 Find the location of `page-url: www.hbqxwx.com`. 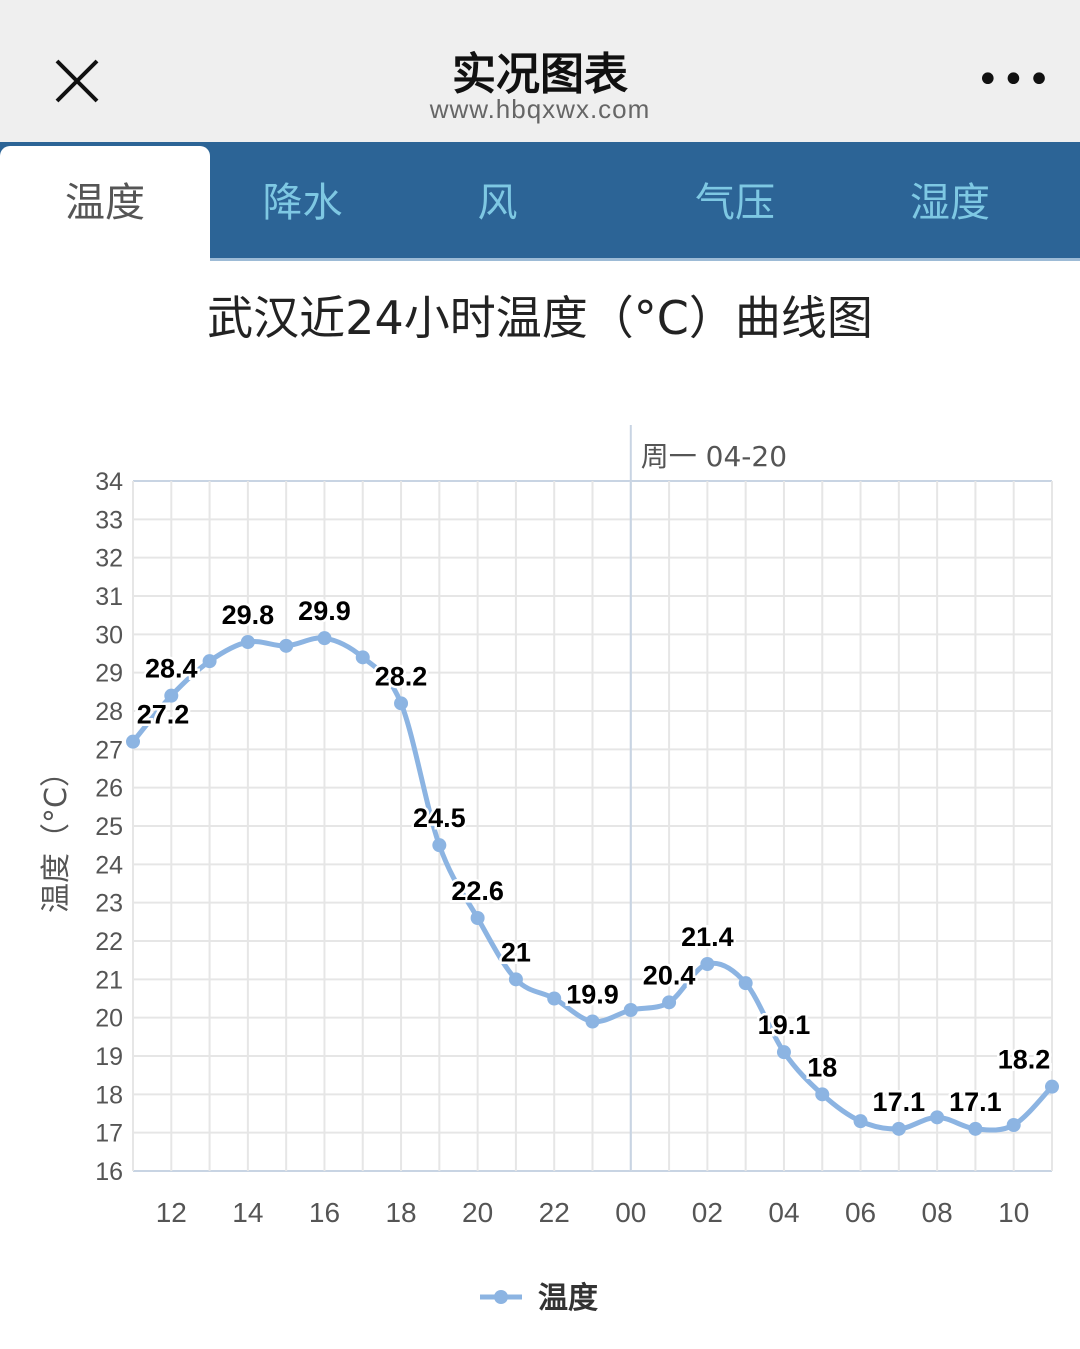

page-url: www.hbqxwx.com is located at coordinates (540, 109).